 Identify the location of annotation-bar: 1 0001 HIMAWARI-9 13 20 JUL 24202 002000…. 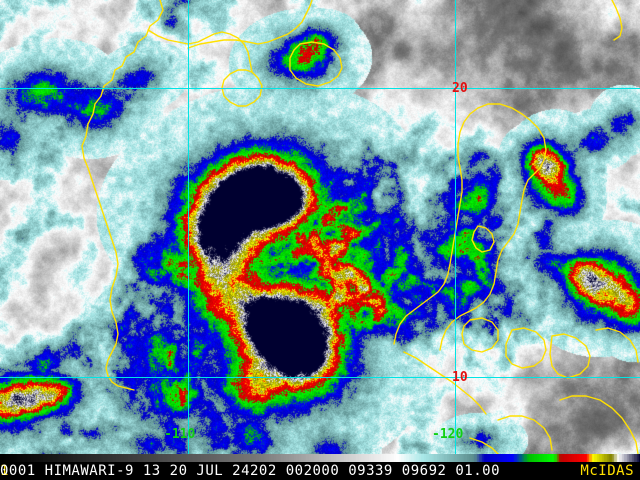
(320, 471).